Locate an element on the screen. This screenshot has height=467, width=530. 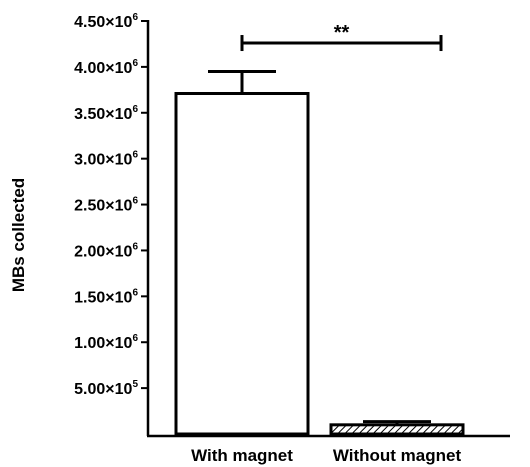
significance-label: ** is located at coordinates (342, 33).